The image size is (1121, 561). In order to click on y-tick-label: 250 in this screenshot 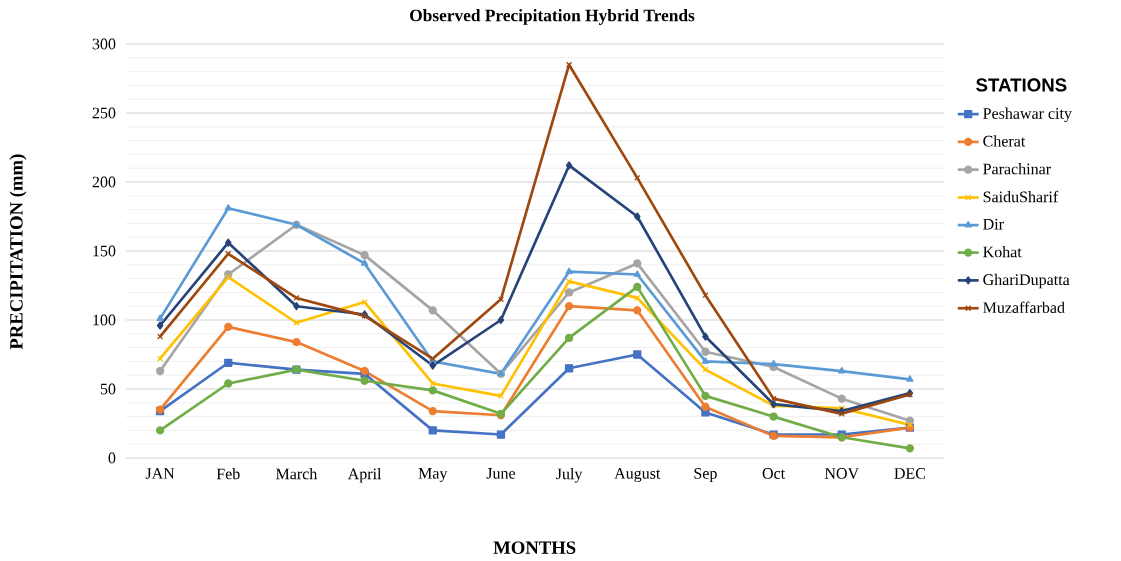, I will do `click(104, 113)`.